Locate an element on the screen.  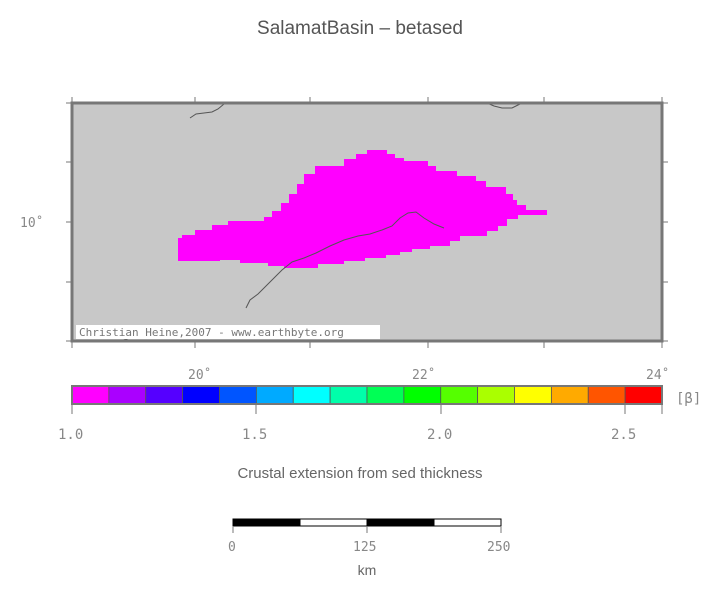
credit-text: Christian Heine,2007 - www.earthbyte.org is located at coordinates (211, 332).